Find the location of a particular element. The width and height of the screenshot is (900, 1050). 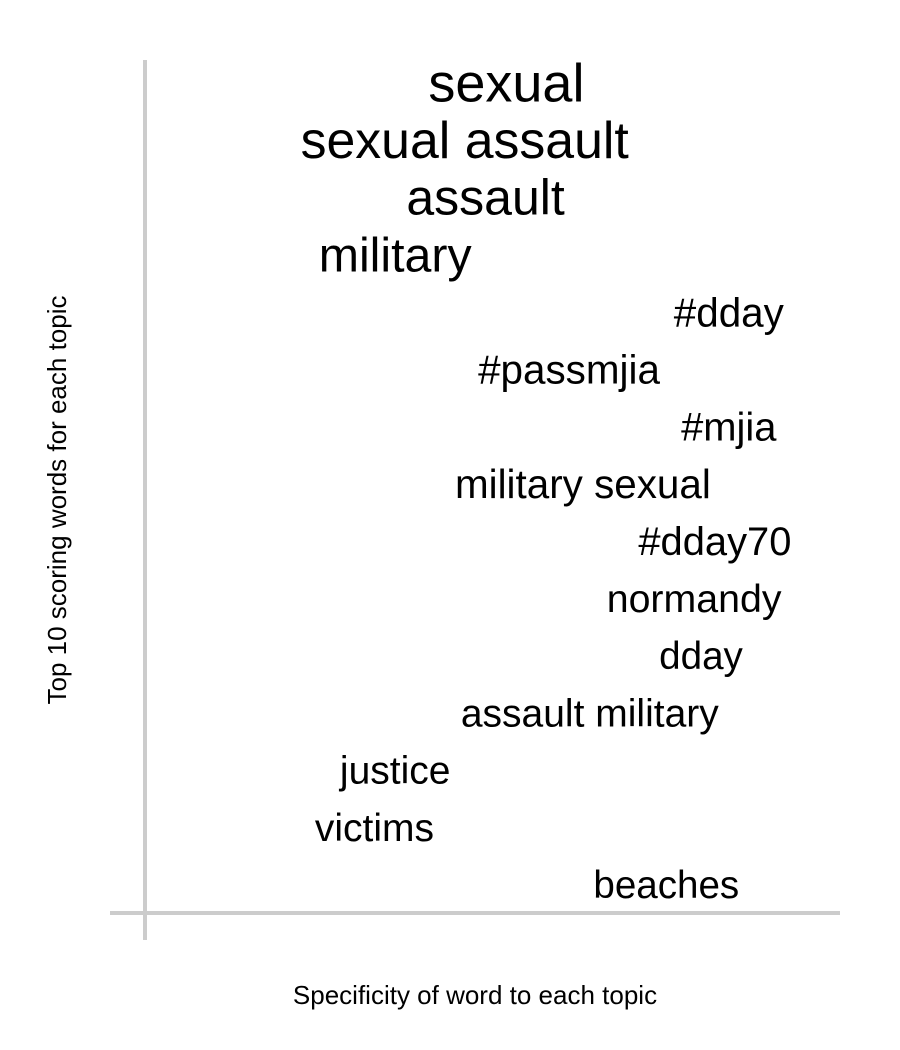

word-label: dday is located at coordinates (701, 656).